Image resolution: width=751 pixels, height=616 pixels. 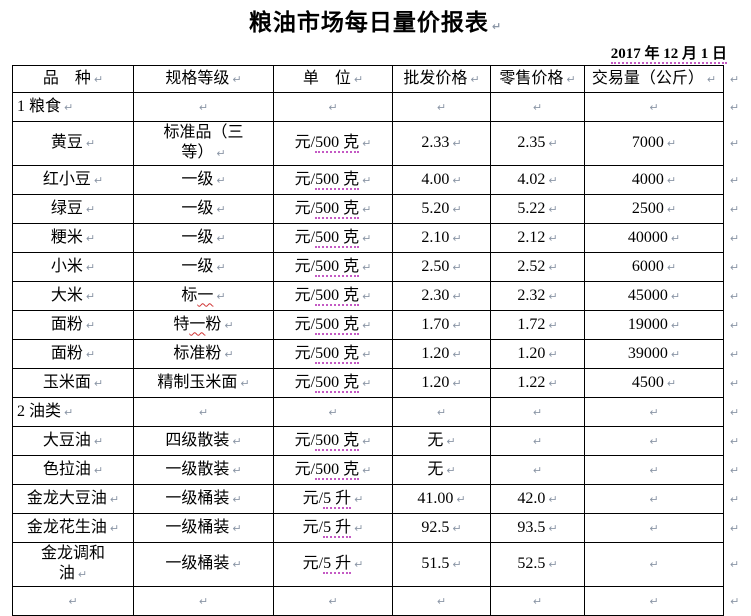 I want to click on section-row: 2 油类 ↵ ↵ ↵ ↵ ↵ ↵ ↵, so click(x=379, y=412).